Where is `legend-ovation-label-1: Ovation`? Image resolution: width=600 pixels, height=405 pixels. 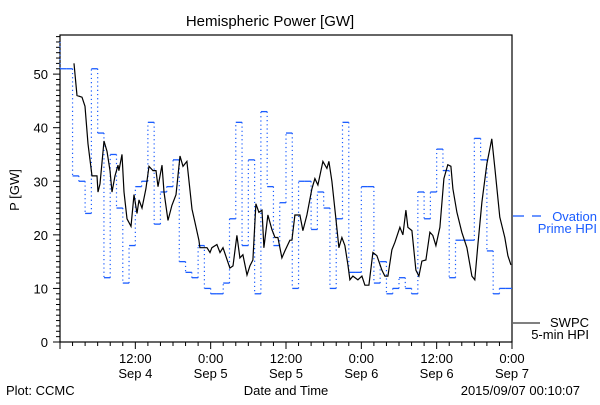
legend-ovation-label-1: Ovation is located at coordinates (574, 216).